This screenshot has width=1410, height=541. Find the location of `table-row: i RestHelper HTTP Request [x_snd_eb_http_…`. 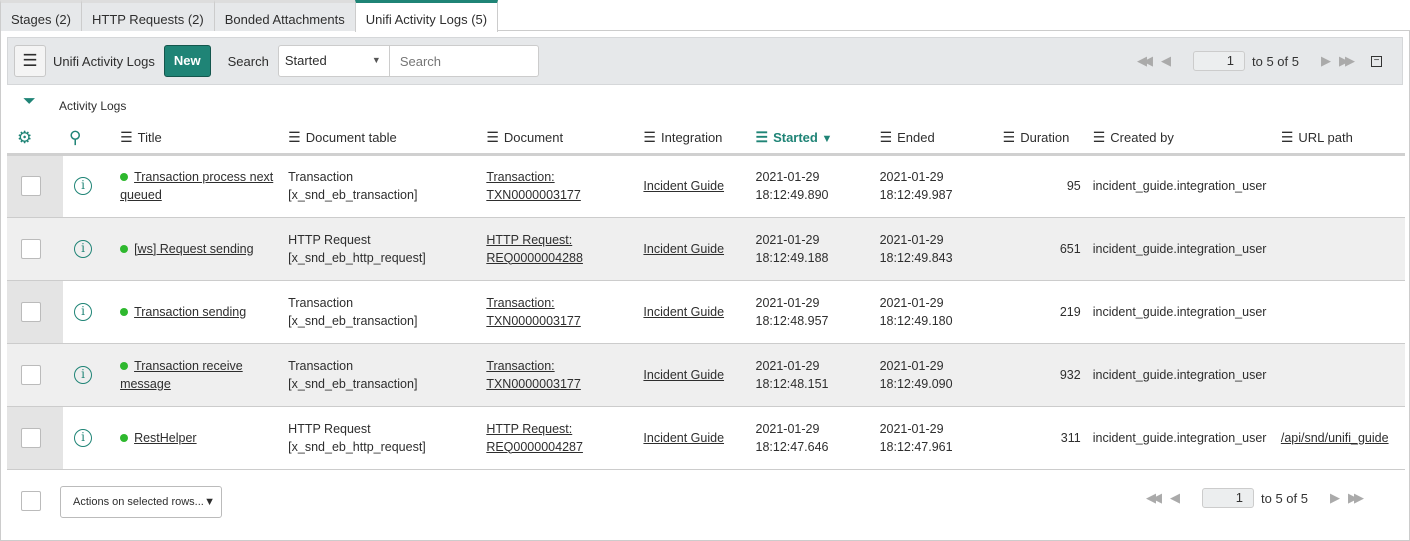

table-row: i RestHelper HTTP Request [x_snd_eb_http_… is located at coordinates (706, 438).